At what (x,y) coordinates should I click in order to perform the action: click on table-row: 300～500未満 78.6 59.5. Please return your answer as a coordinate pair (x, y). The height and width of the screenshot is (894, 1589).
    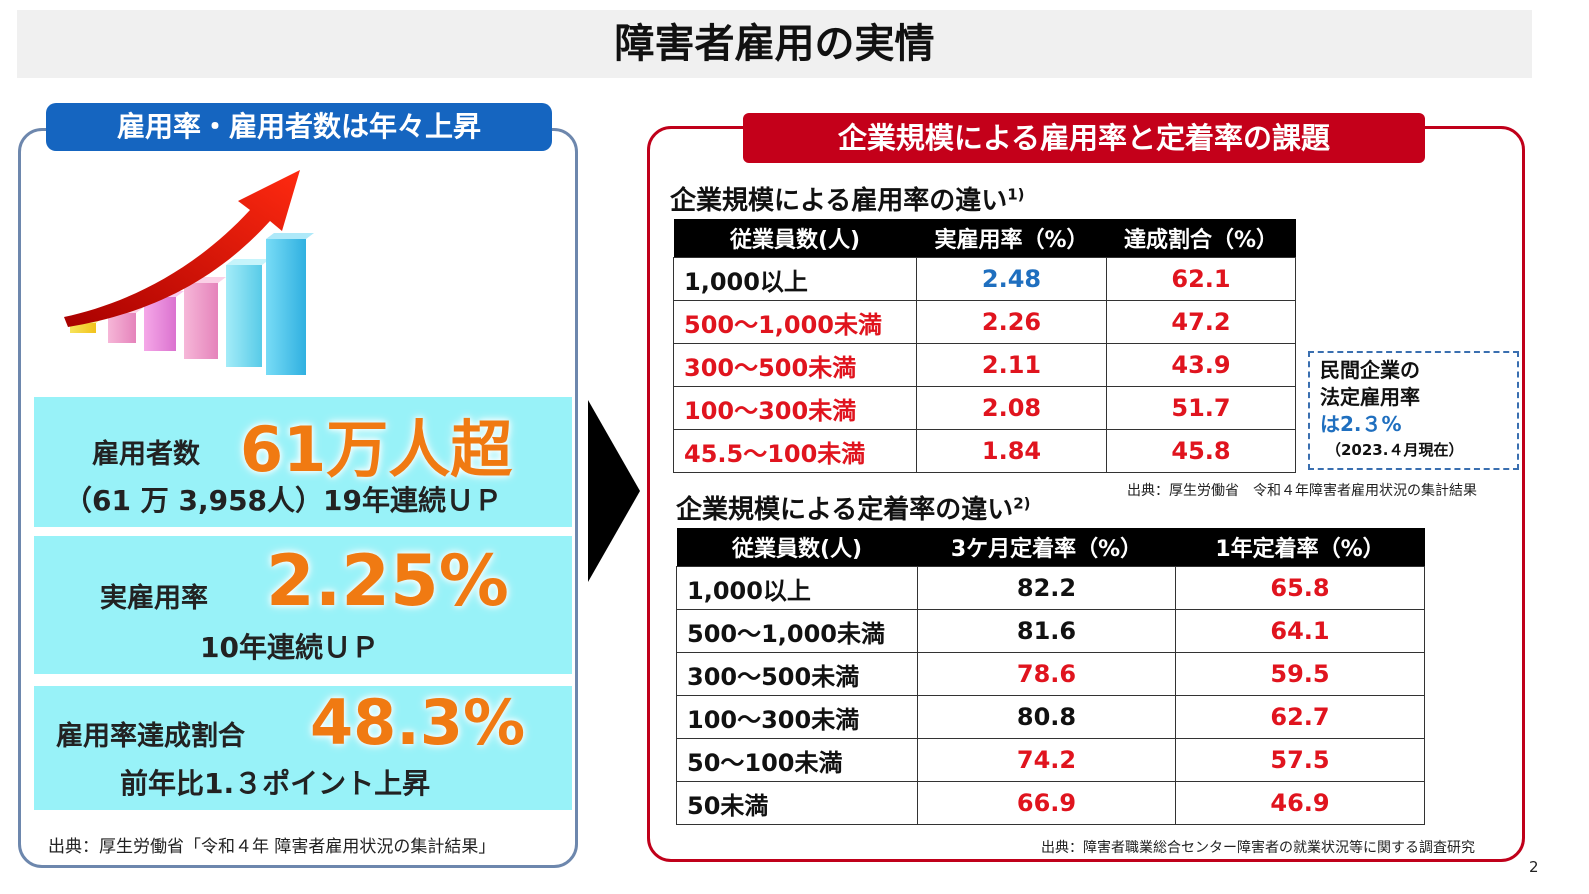
    Looking at the image, I should click on (1050, 674).